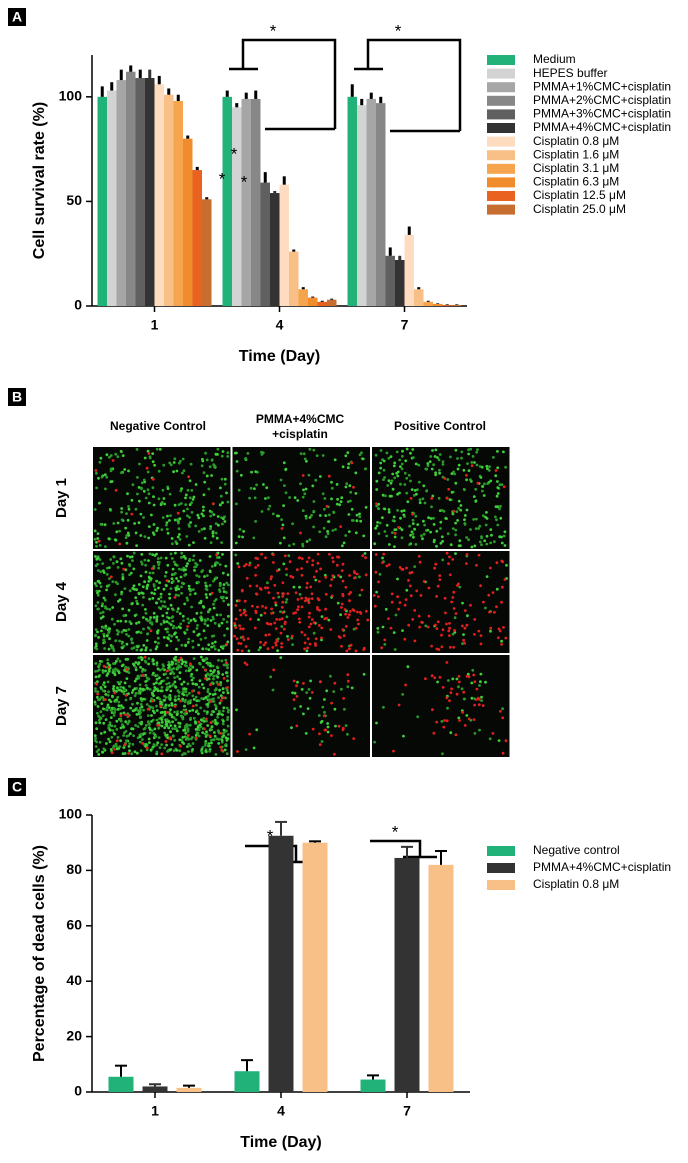  What do you see at coordinates (158, 426) in the screenshot?
I see `column-header: Negative Control` at bounding box center [158, 426].